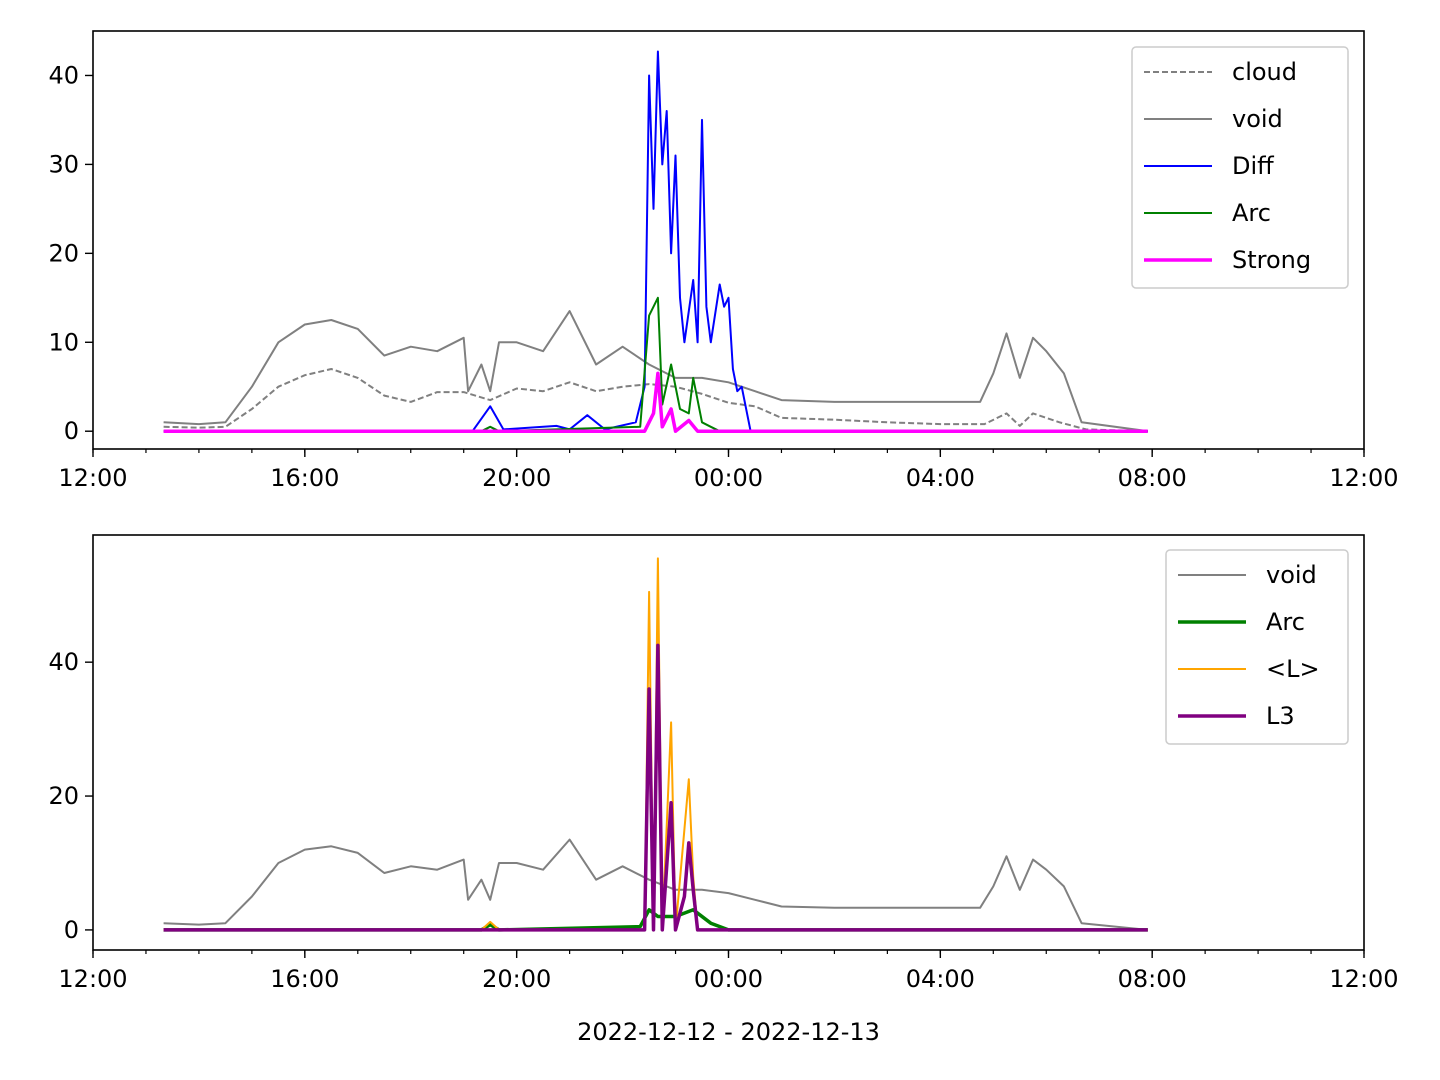  What do you see at coordinates (1253, 166) in the screenshot?
I see `legend-label-diff: Diff` at bounding box center [1253, 166].